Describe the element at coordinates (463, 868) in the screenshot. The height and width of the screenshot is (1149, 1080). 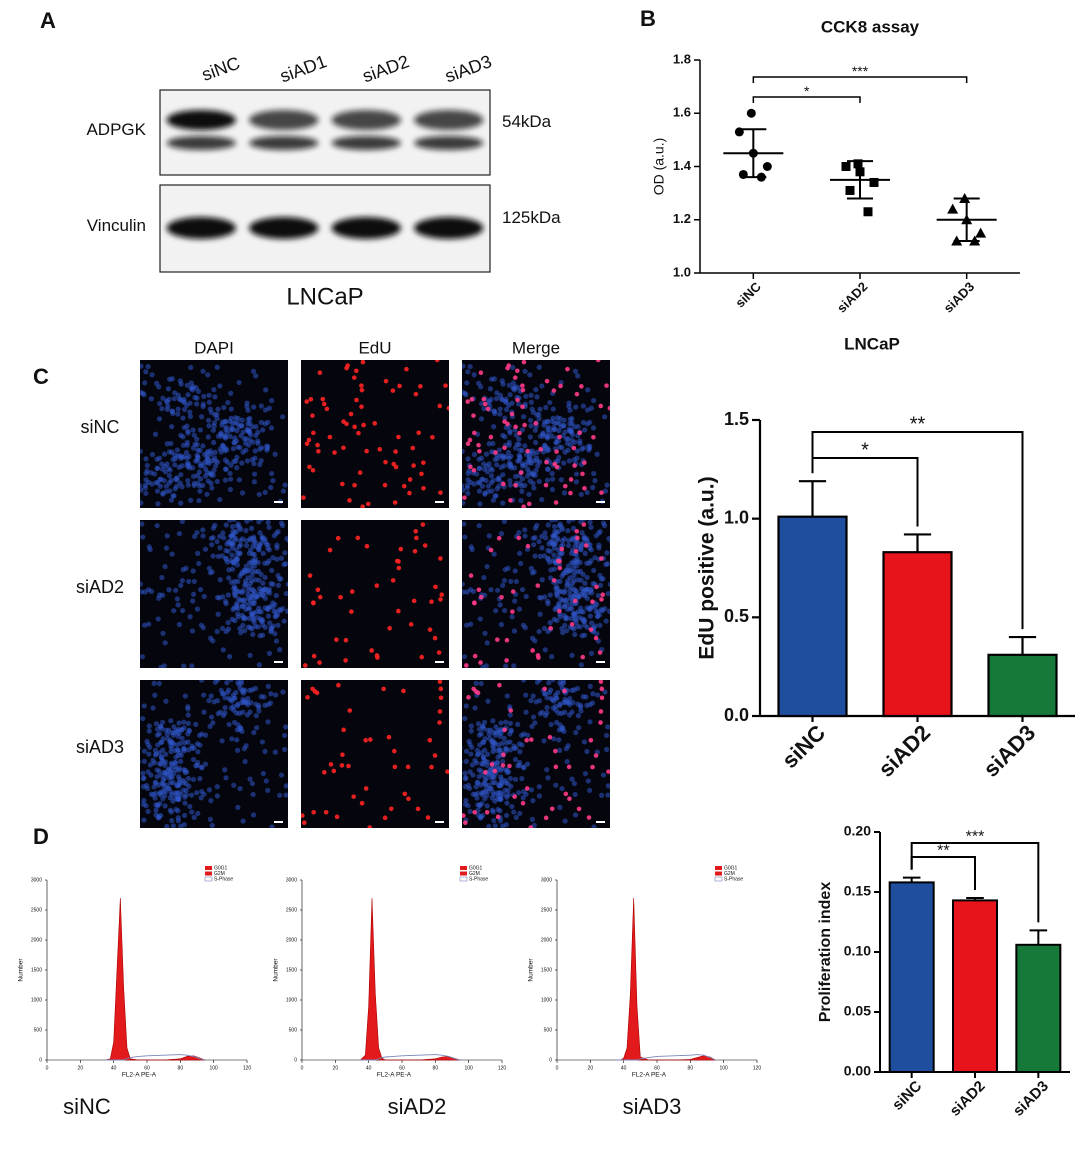
I see `legend-swatch` at that location.